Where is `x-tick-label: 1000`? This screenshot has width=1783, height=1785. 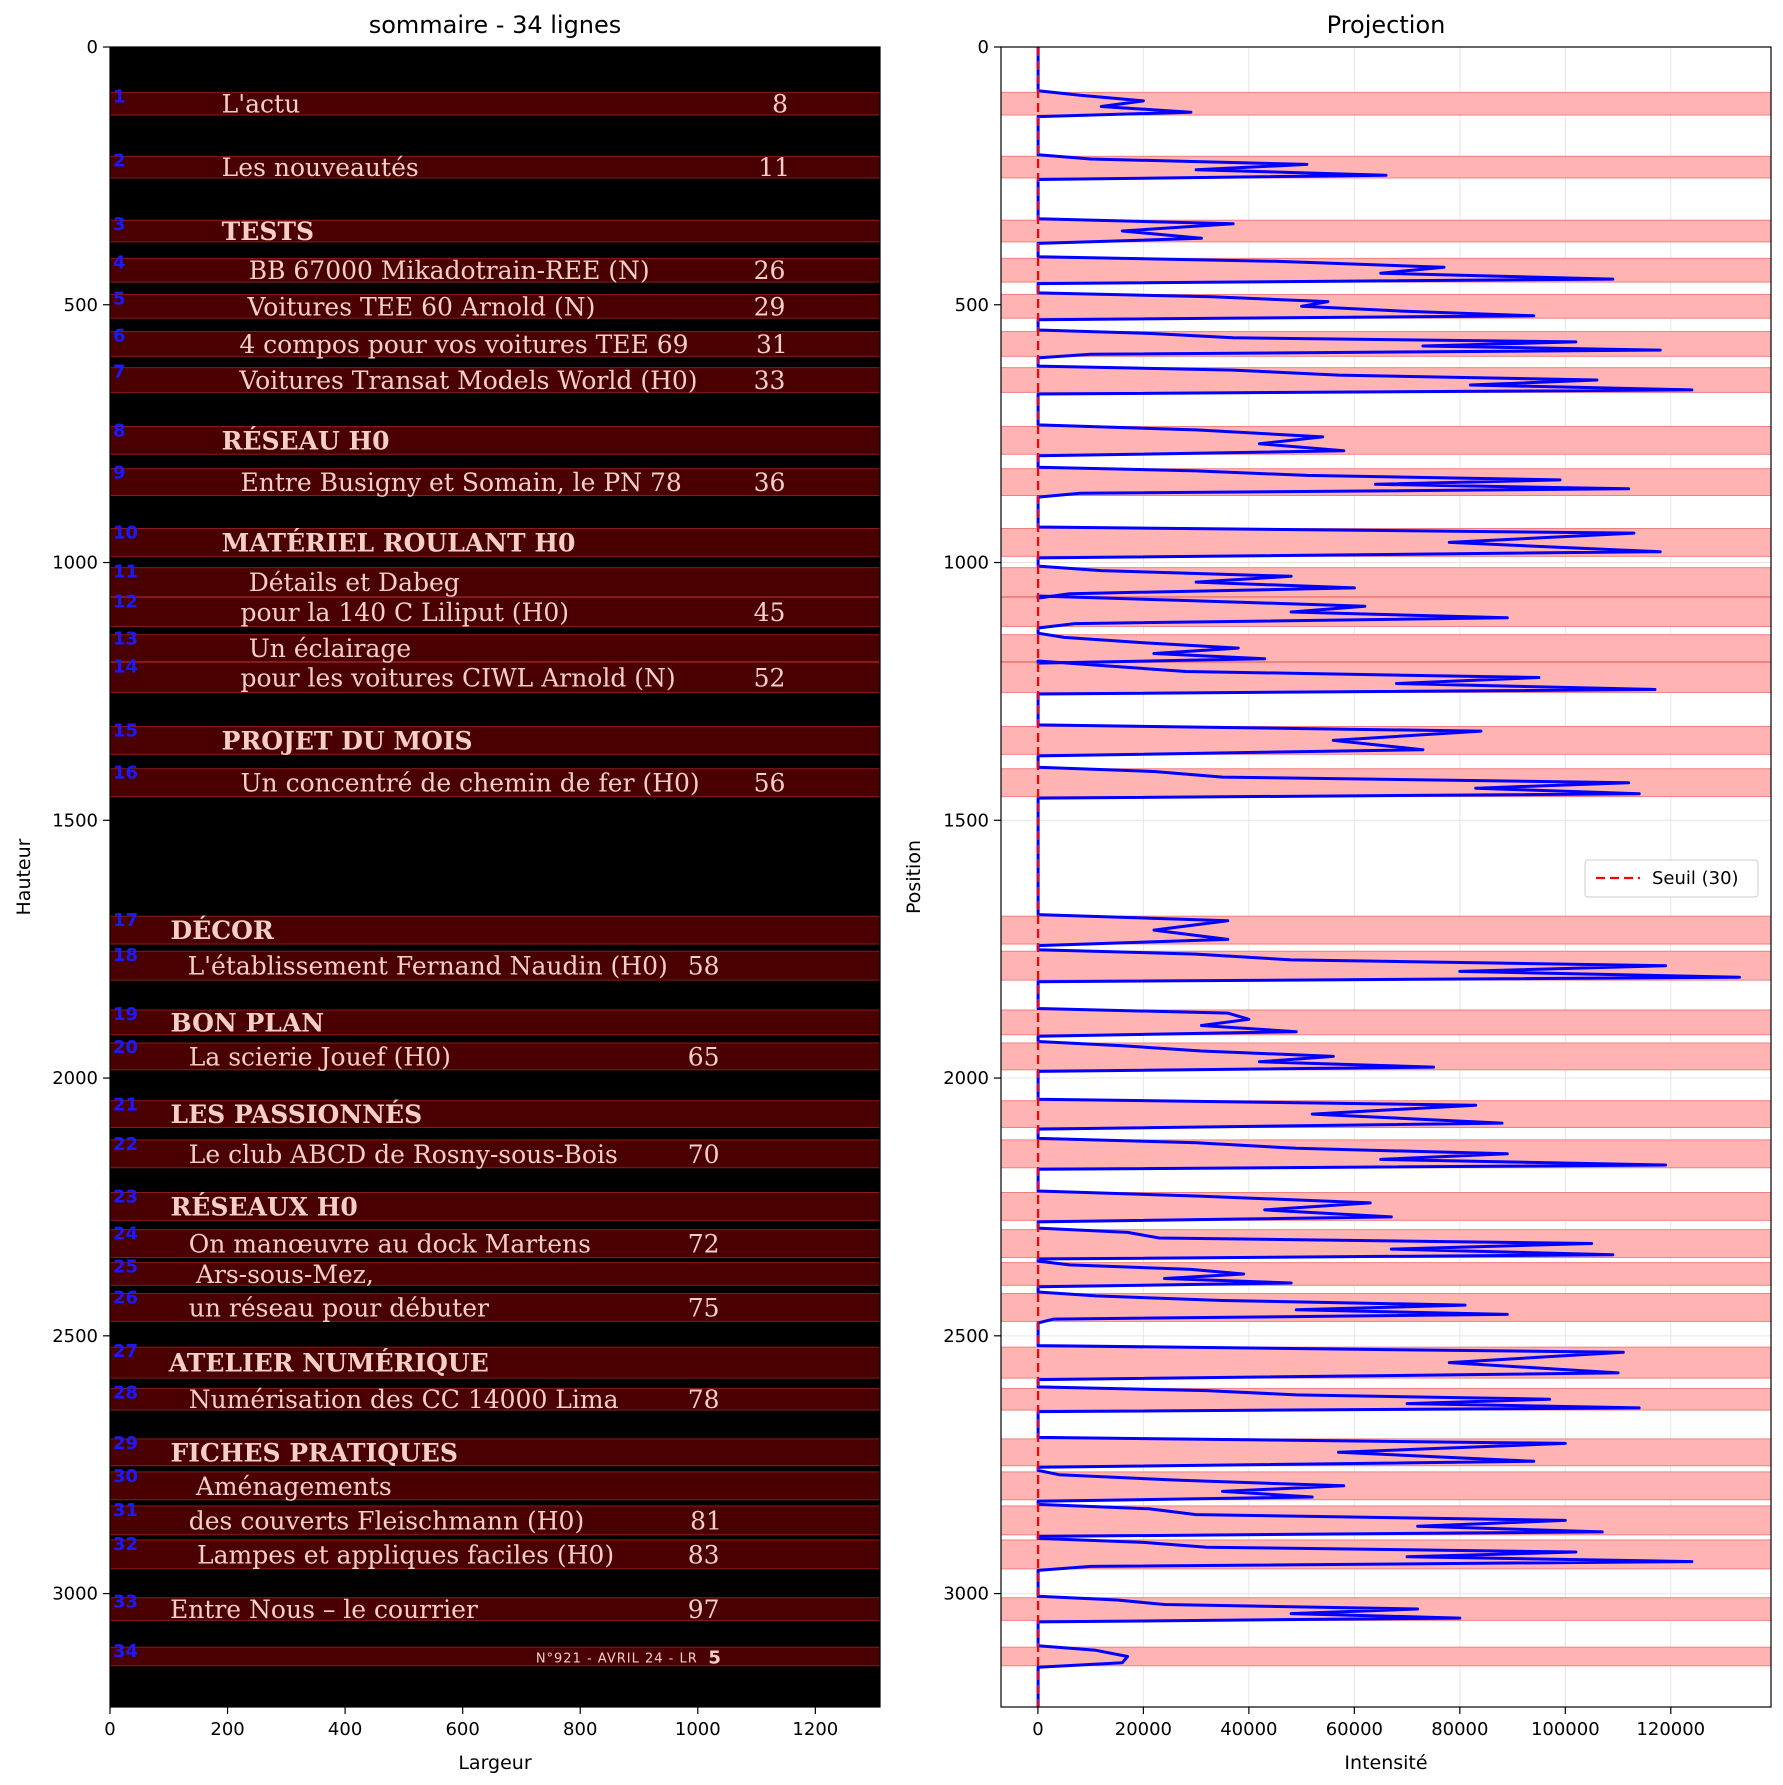 x-tick-label: 1000 is located at coordinates (698, 1729).